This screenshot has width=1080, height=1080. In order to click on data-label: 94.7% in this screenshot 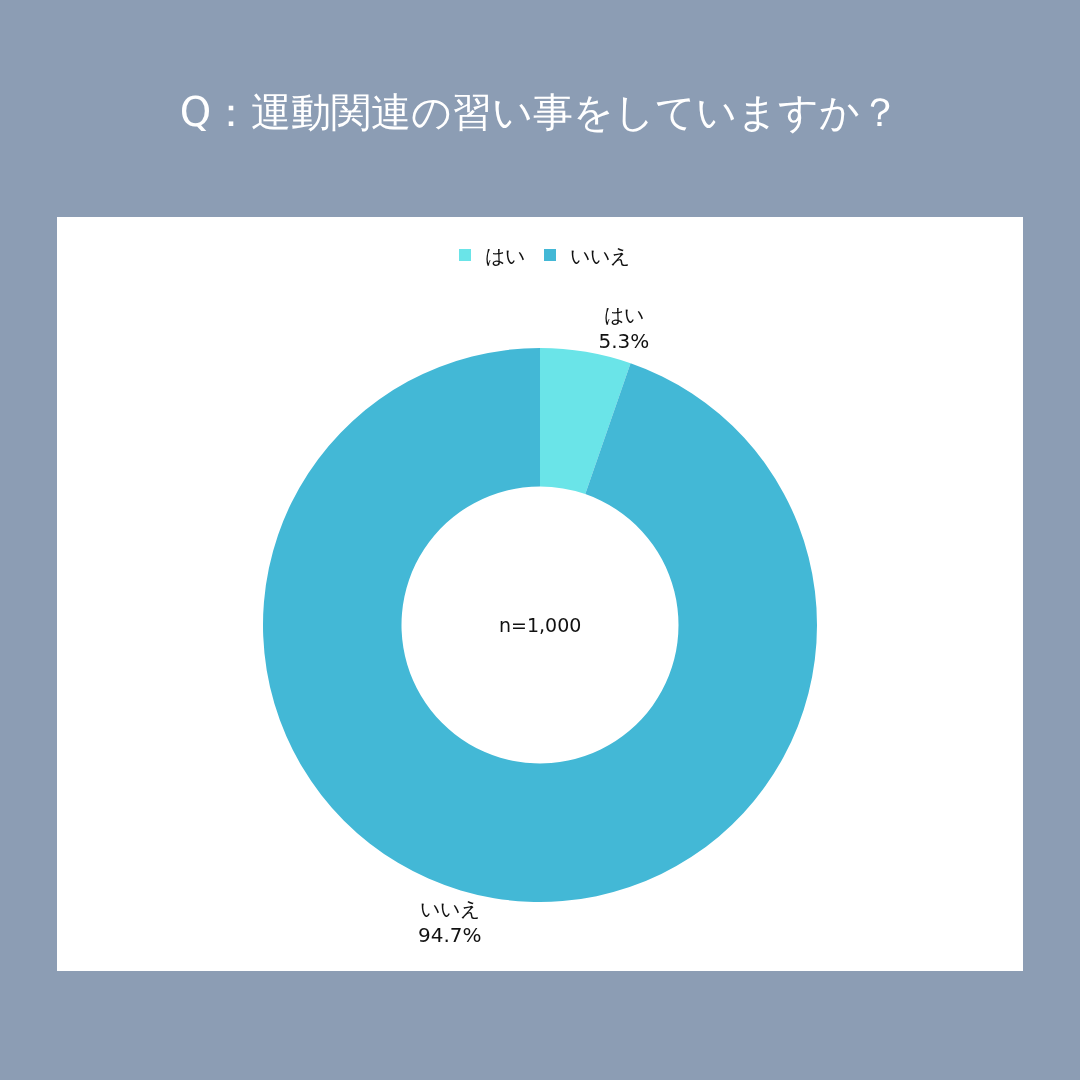, I will do `click(450, 935)`.